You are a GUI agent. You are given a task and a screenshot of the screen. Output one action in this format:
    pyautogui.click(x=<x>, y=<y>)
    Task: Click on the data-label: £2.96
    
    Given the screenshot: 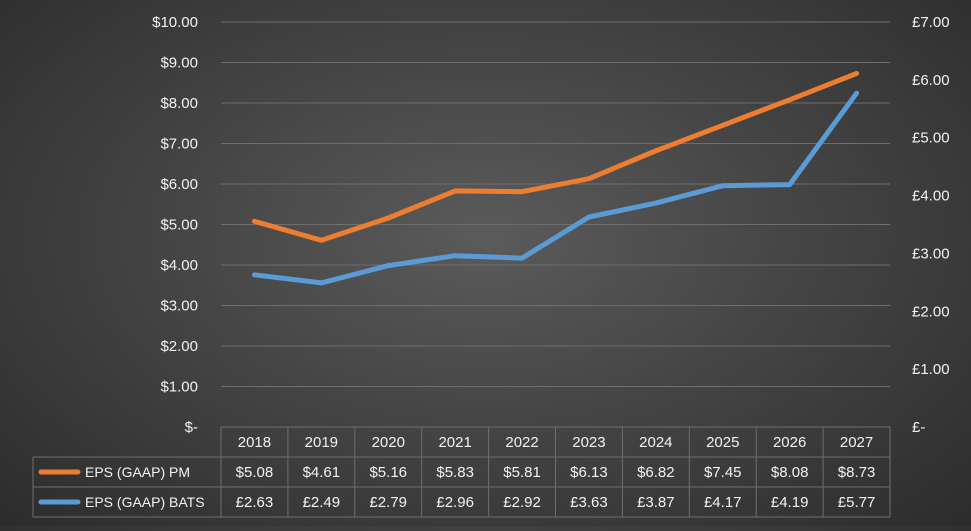 What is the action you would take?
    pyautogui.click(x=455, y=502)
    